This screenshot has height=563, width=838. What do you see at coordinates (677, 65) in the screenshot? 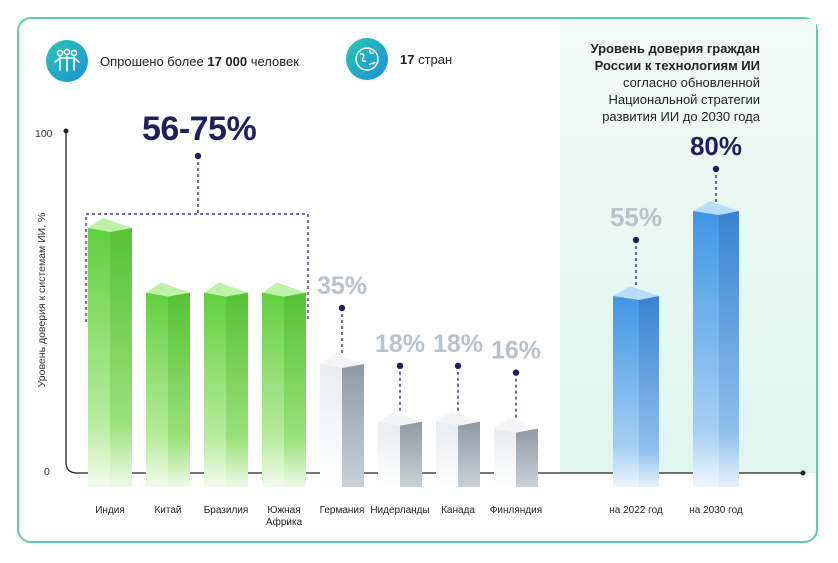
I see `panel-title-line-2: России к технологиям ИИ` at bounding box center [677, 65].